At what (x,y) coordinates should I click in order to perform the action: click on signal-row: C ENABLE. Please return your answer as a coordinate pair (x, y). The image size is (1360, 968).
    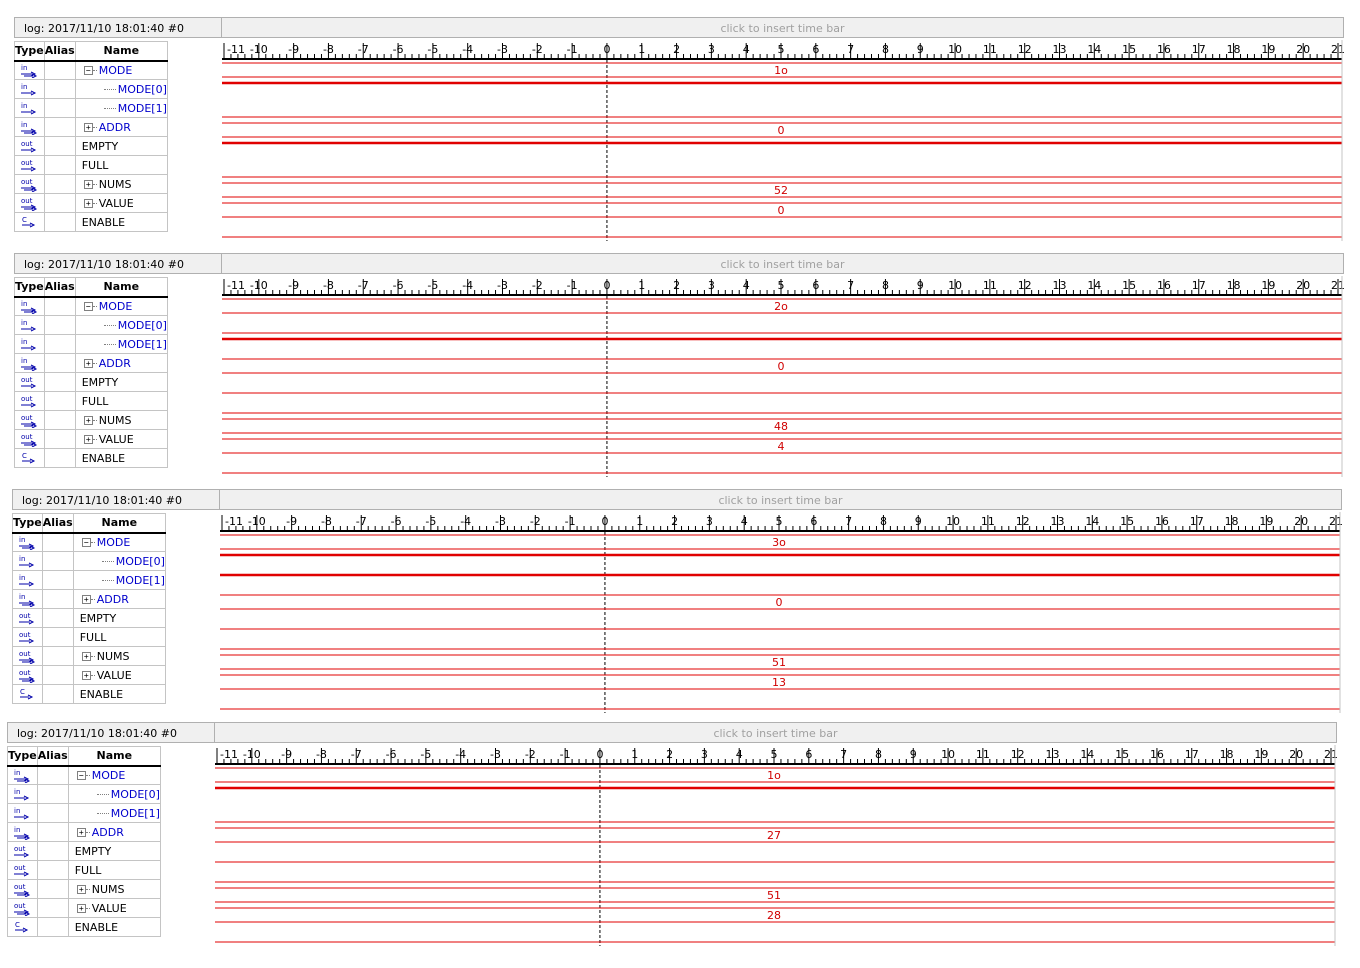
    Looking at the image, I should click on (89, 694).